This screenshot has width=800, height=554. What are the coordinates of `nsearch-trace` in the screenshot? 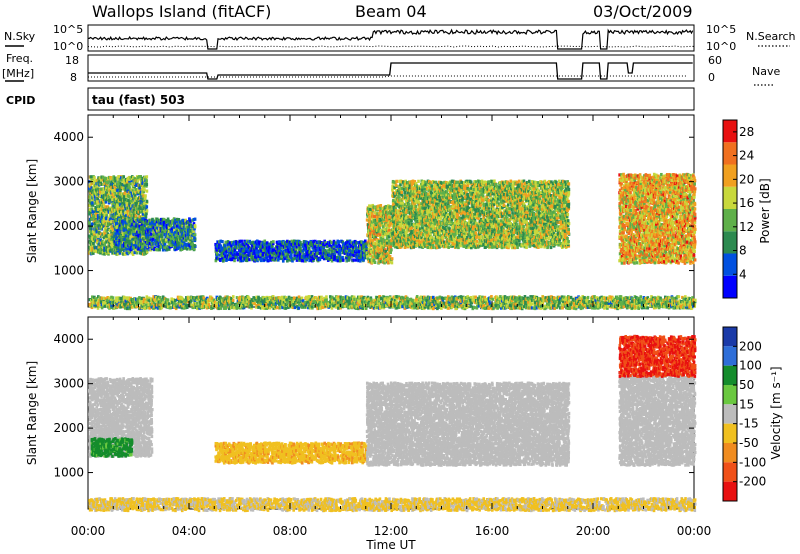 It's located at (391, 46).